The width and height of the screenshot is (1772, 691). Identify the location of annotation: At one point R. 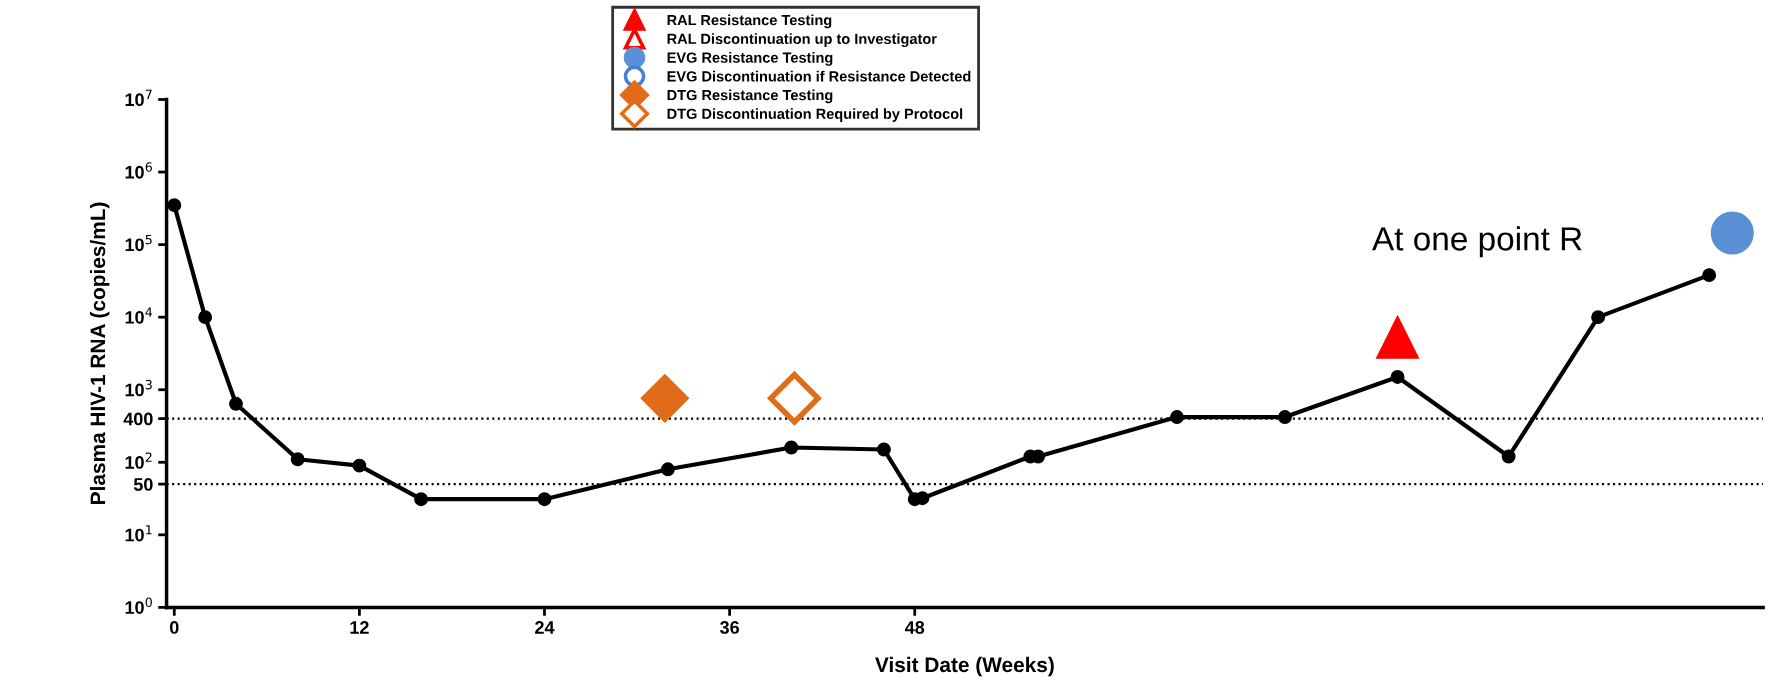
(1477, 242).